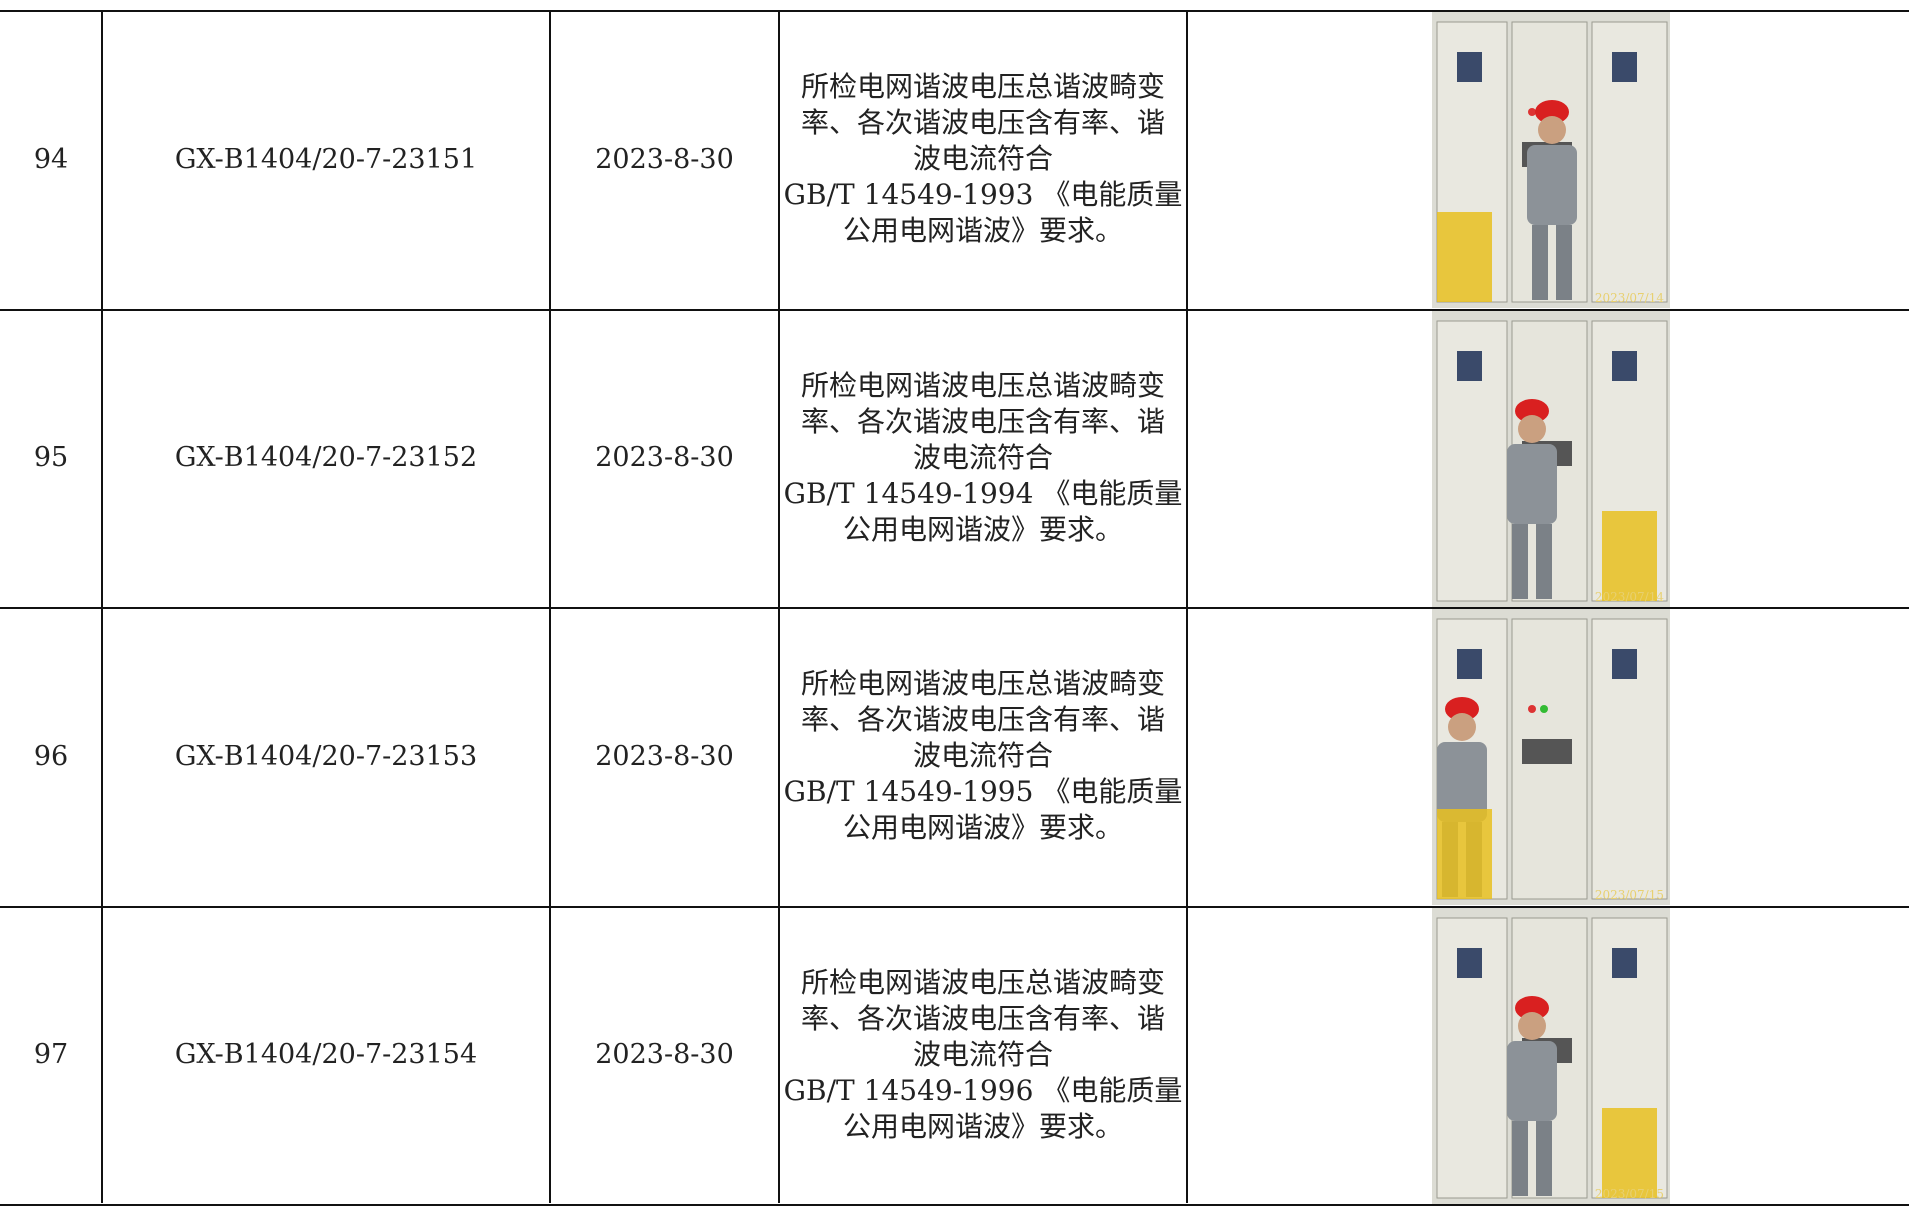  Describe the element at coordinates (51, 458) in the screenshot. I see `row-number: 95` at that location.